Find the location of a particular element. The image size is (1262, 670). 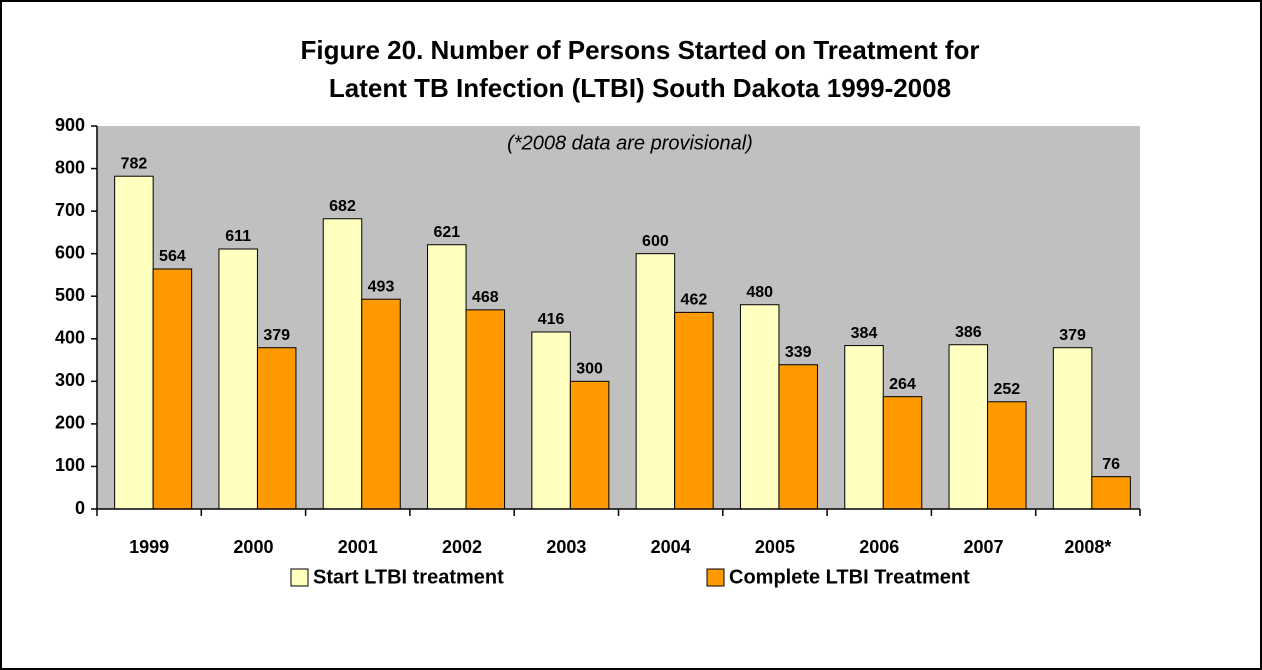

legend-label: Start LTBI treatment is located at coordinates (408, 577).